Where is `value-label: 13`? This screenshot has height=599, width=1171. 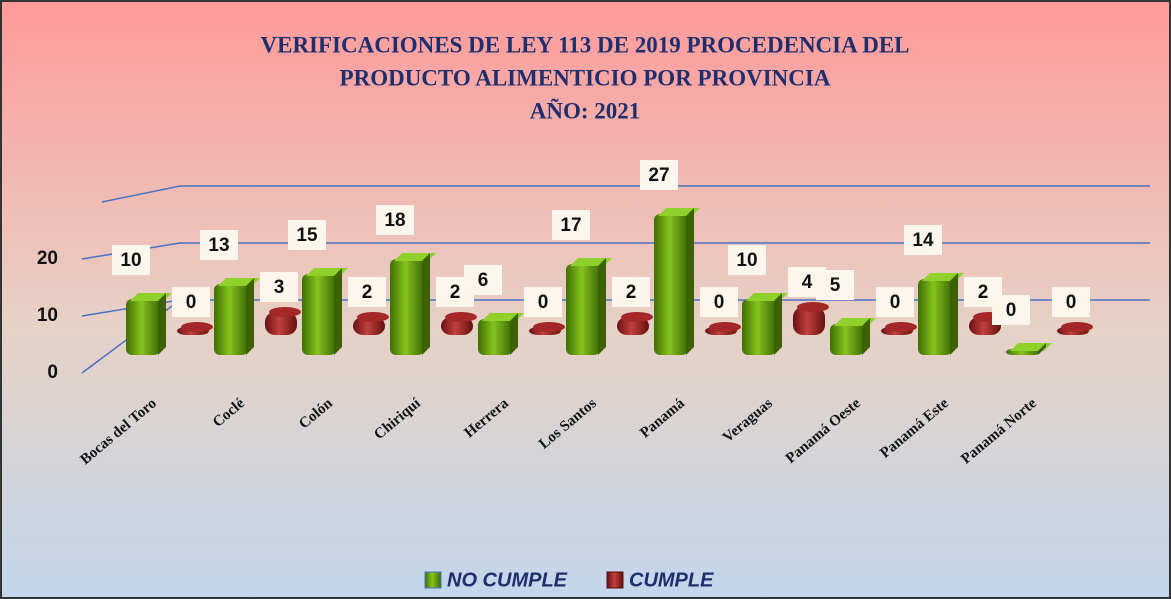 value-label: 13 is located at coordinates (218, 245).